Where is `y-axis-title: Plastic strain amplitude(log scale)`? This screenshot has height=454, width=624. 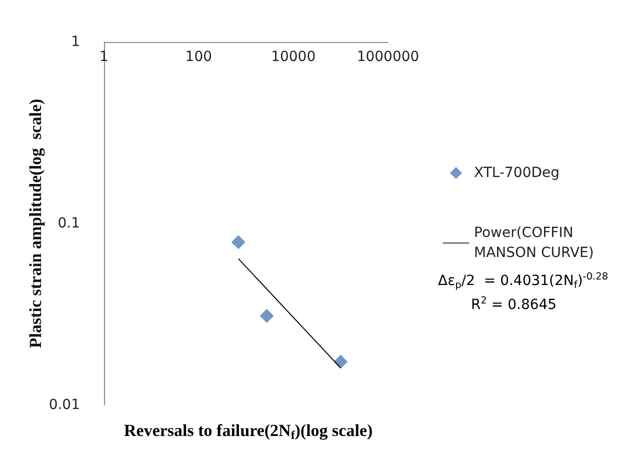
y-axis-title: Plastic strain amplitude(log scale) is located at coordinates (35, 223).